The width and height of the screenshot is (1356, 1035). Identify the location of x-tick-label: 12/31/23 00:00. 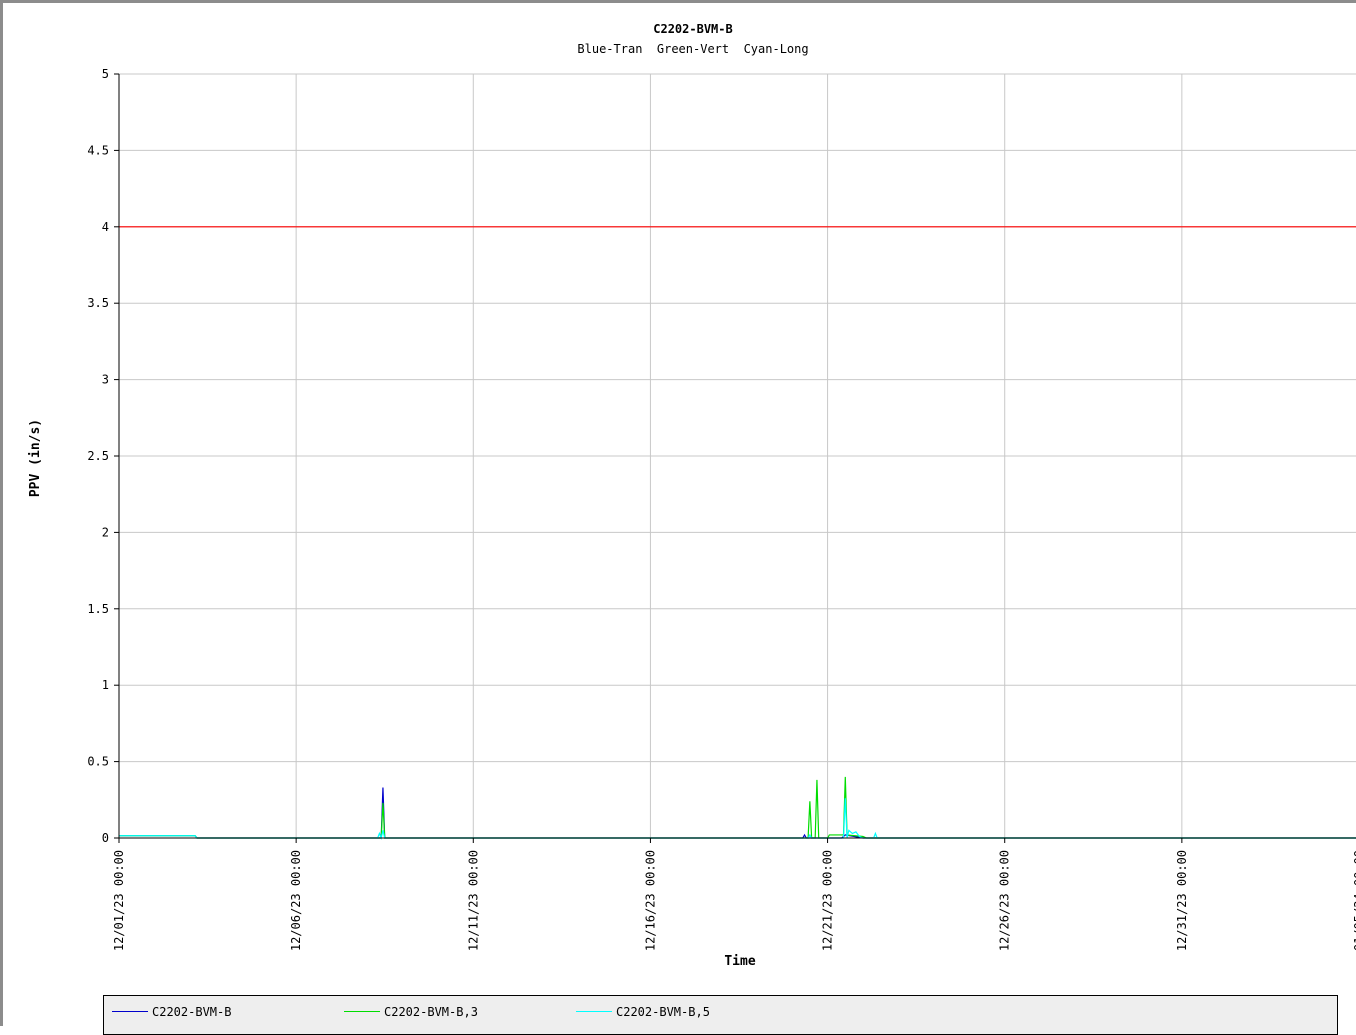
(1182, 900).